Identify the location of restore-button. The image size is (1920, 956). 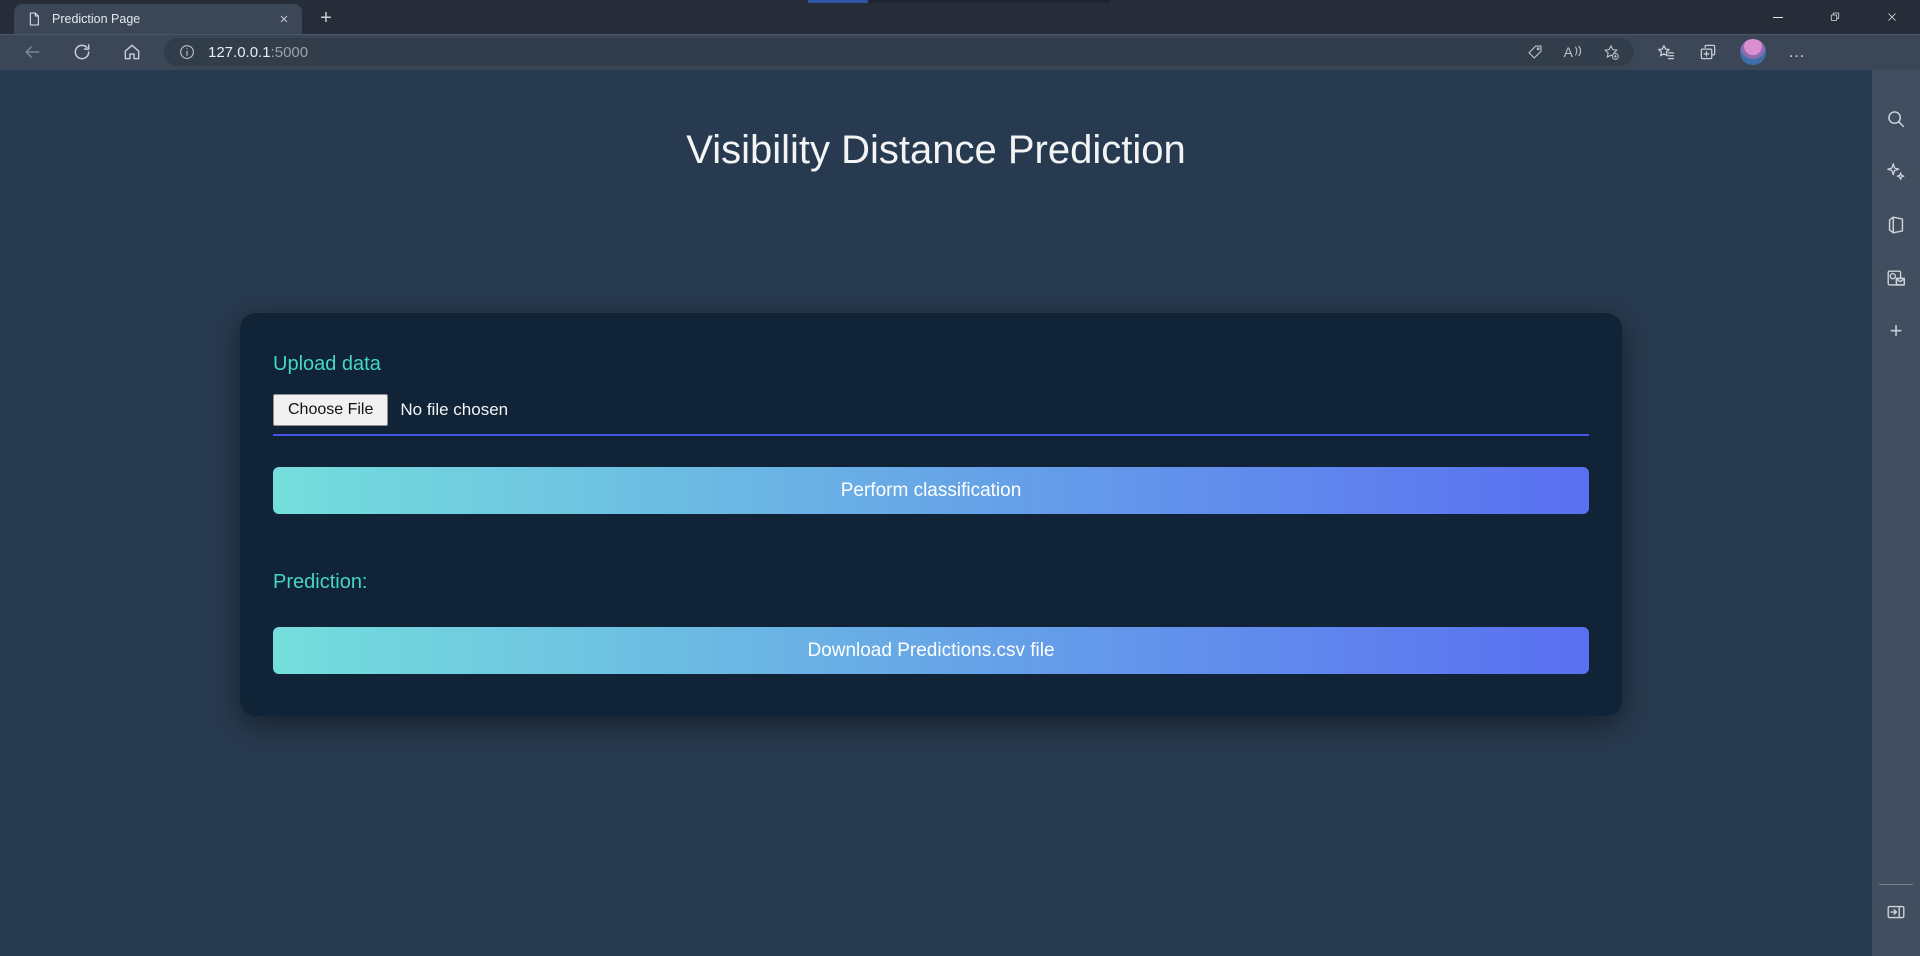
(1834, 17).